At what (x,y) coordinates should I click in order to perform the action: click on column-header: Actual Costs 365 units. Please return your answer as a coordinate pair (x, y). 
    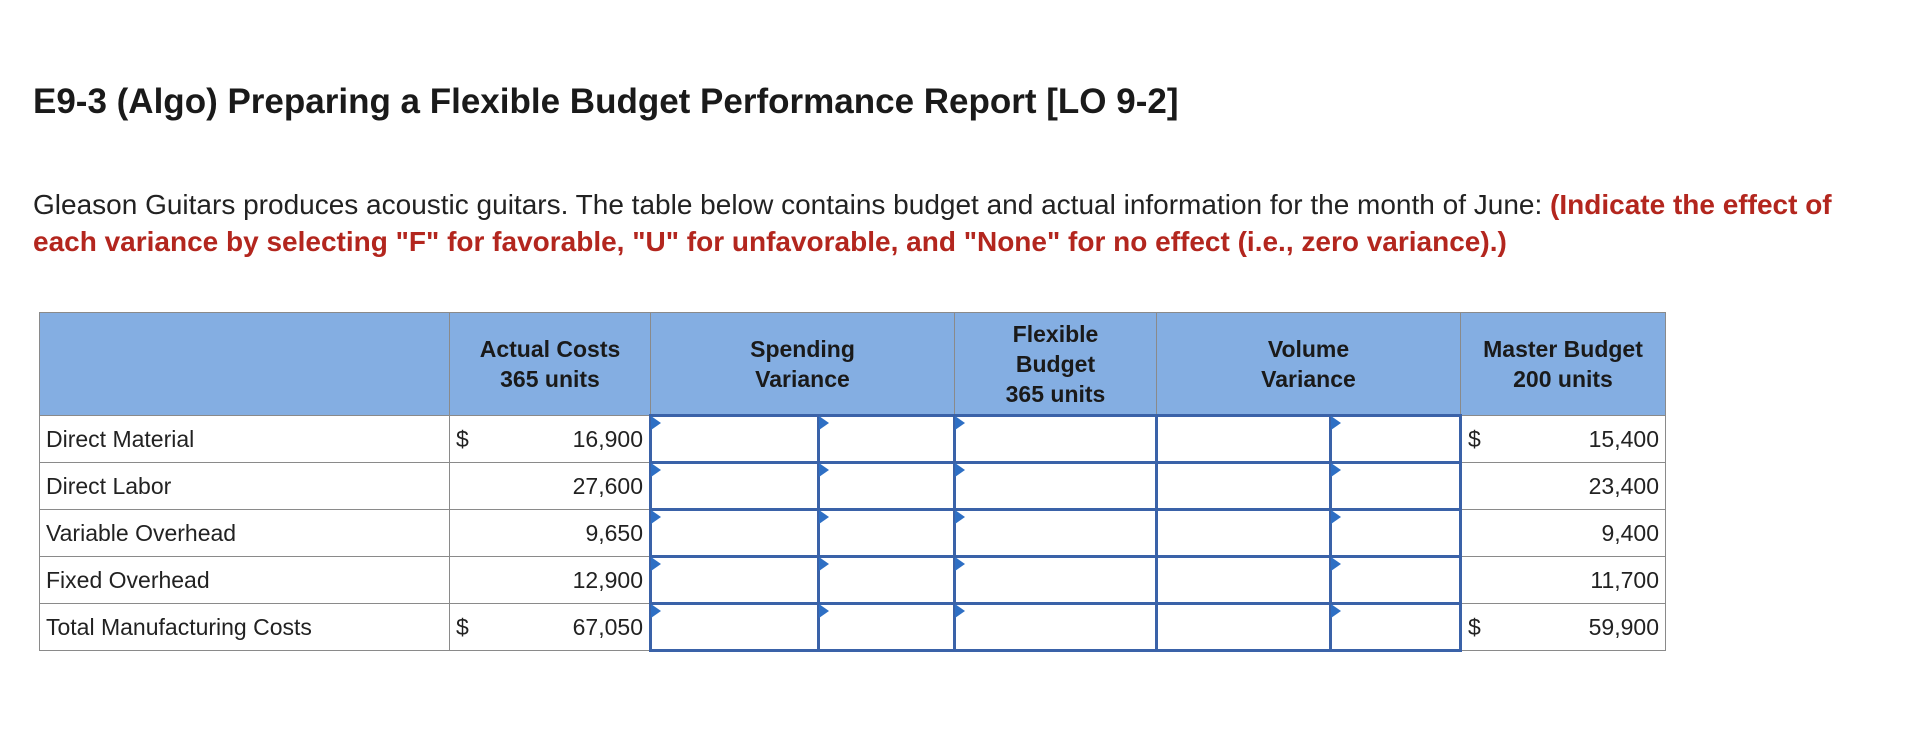
    Looking at the image, I should click on (550, 364).